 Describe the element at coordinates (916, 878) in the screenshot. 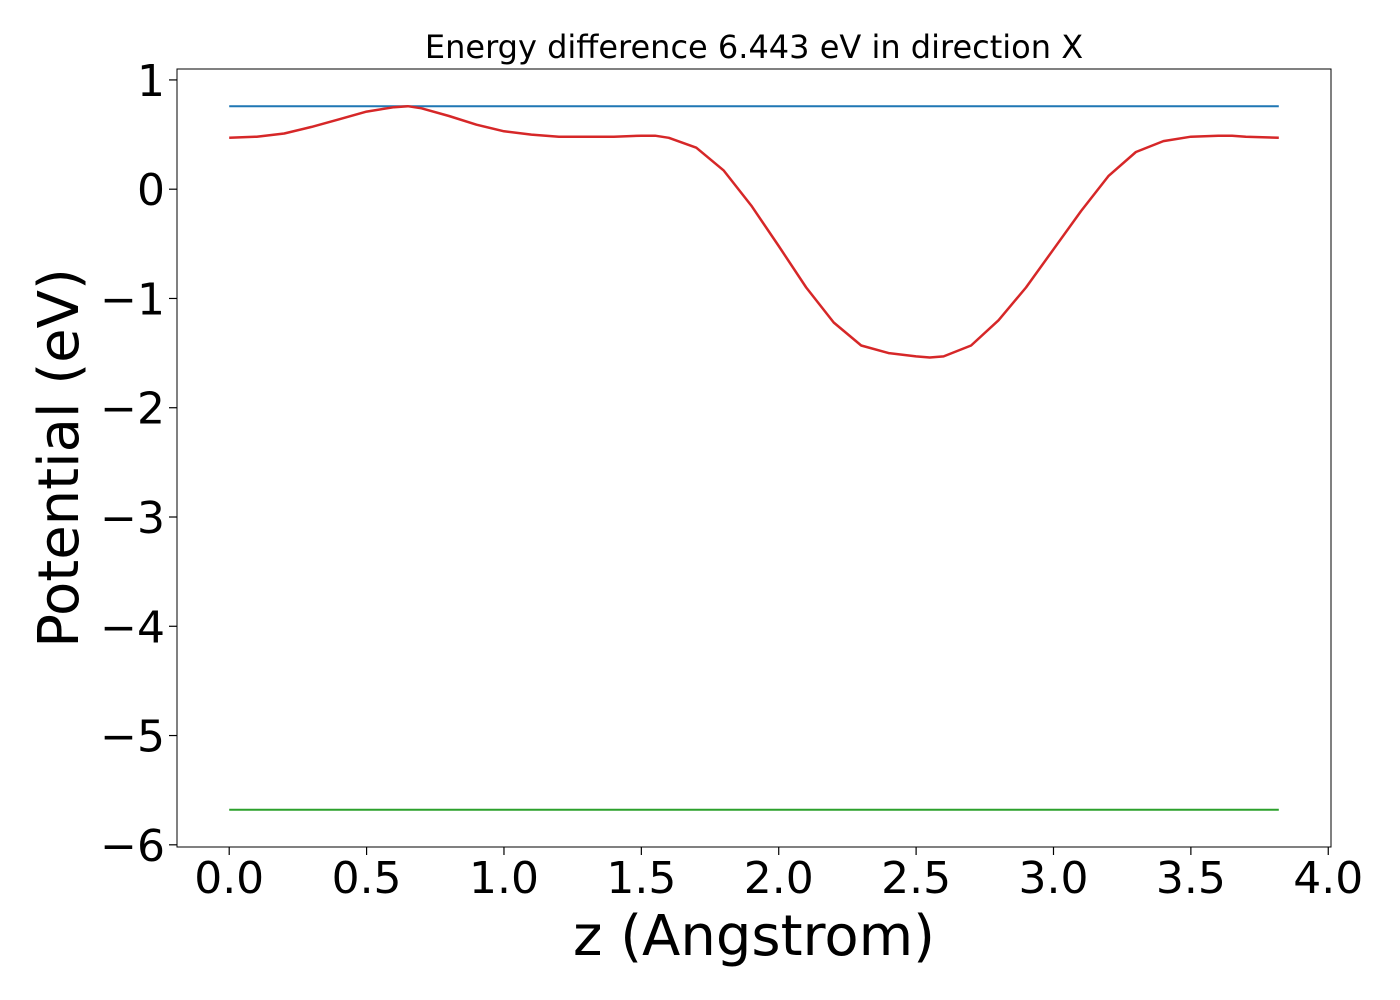

I see `x-tick-label: 2.5` at that location.